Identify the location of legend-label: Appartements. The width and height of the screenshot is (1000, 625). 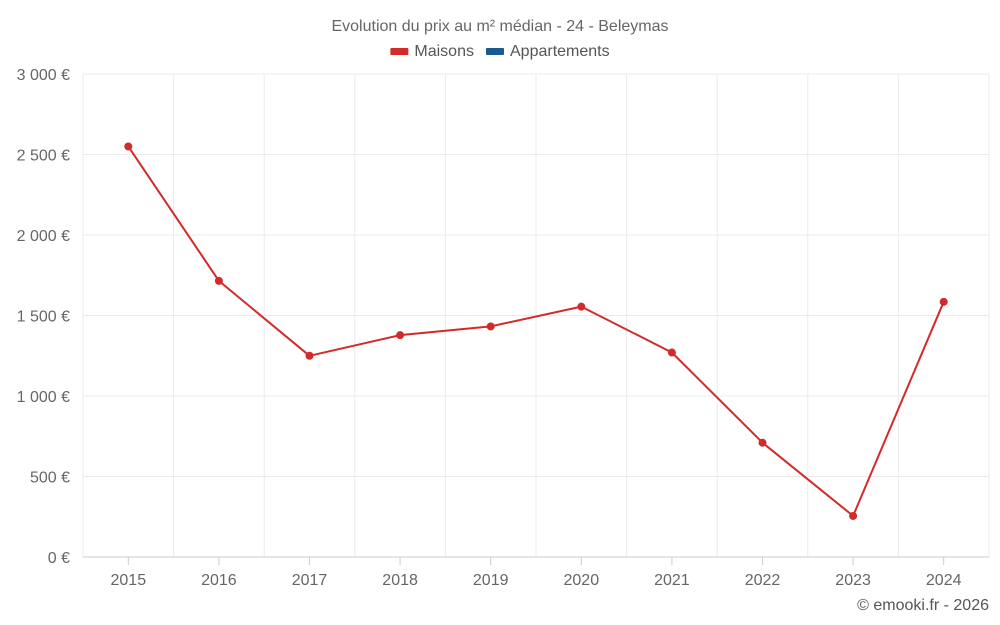
(560, 51).